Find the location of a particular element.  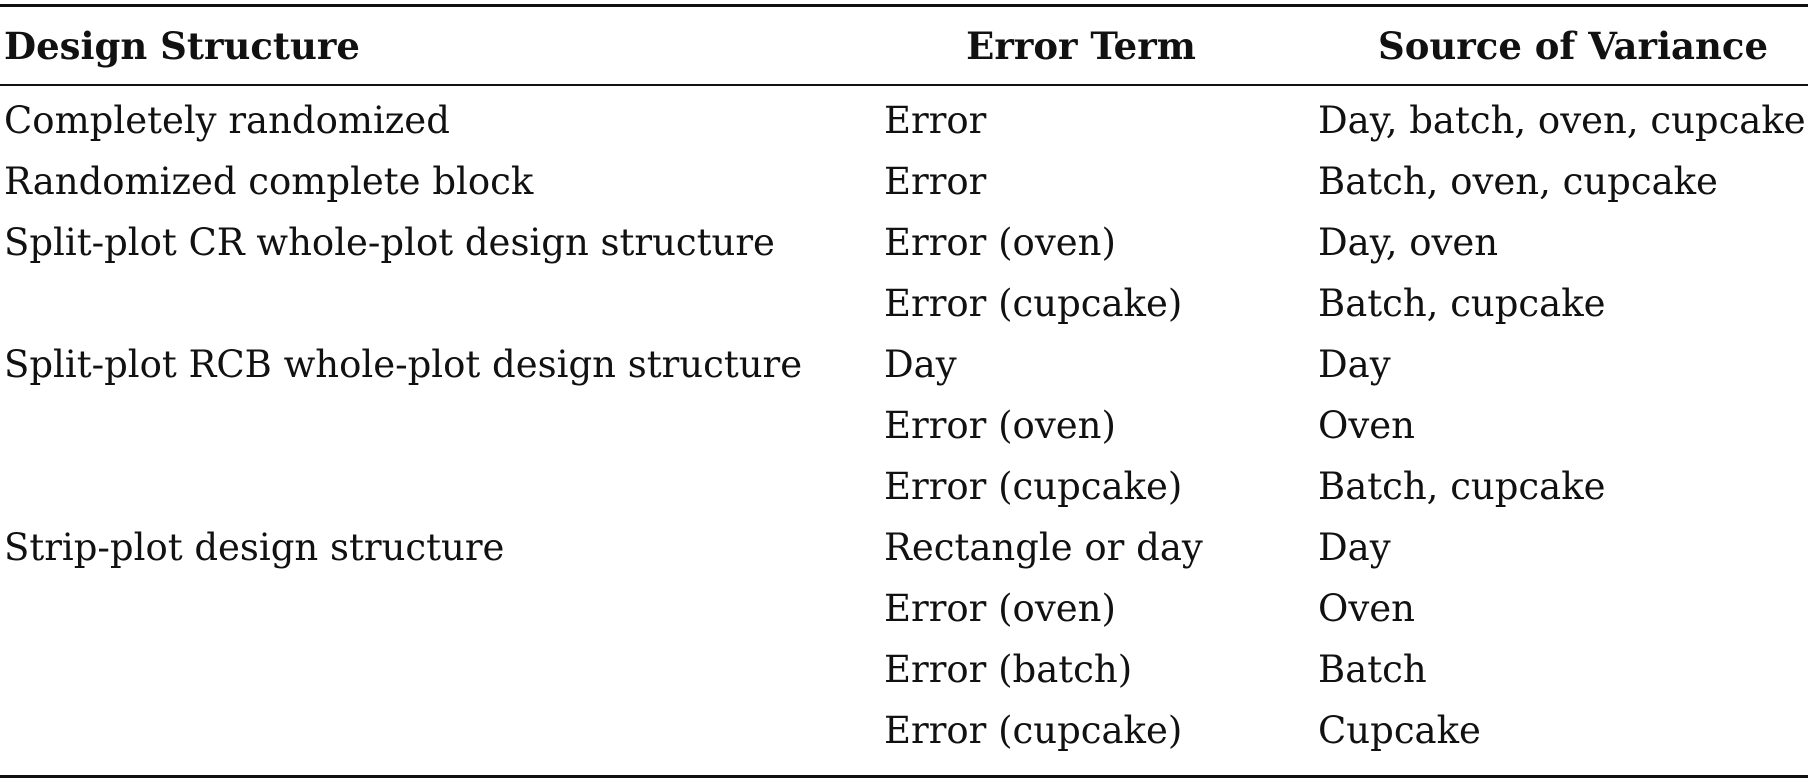

table-row: Error (batch) Batch is located at coordinates (904, 669).